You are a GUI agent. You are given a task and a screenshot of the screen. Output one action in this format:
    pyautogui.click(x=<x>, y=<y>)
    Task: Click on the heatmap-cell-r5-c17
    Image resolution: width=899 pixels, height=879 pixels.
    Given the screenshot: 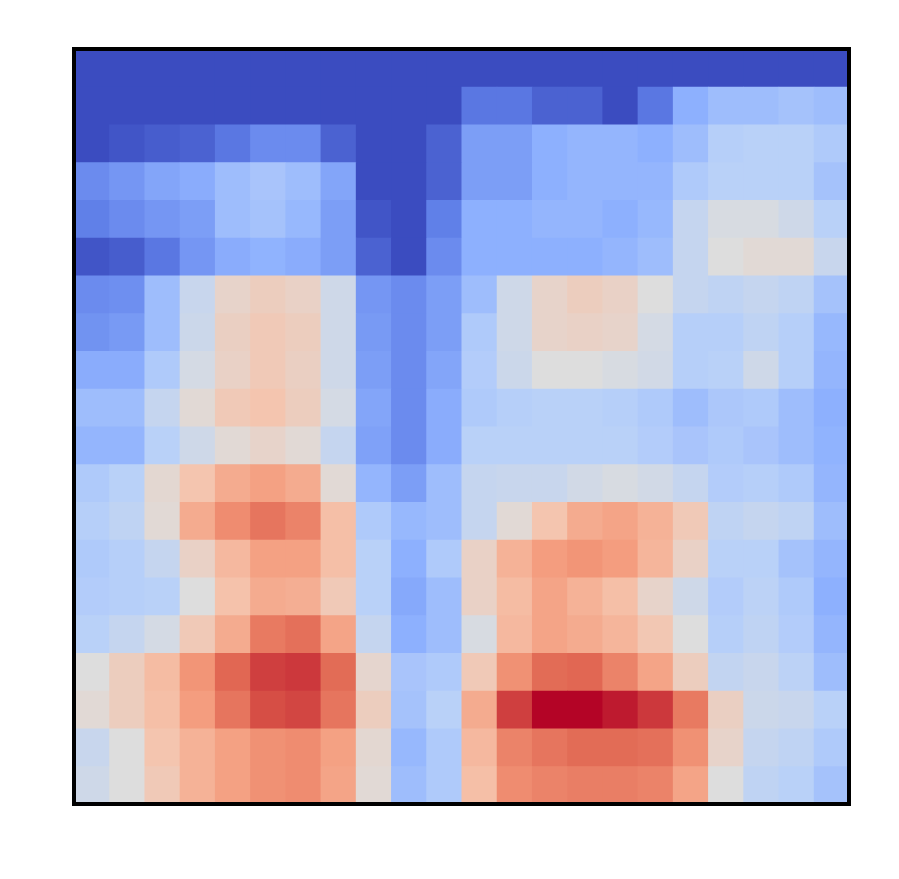 What is the action you would take?
    pyautogui.click(x=690, y=257)
    